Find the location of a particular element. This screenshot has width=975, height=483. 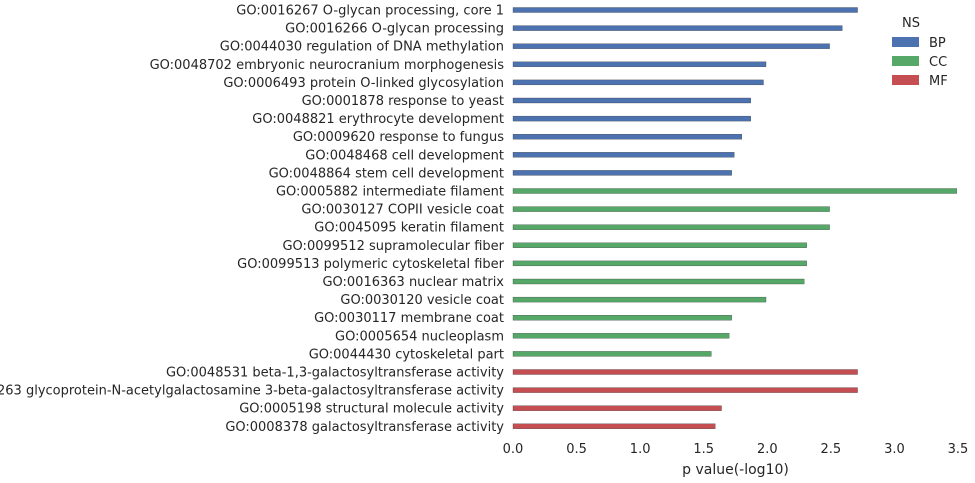

x-tick-label: 0.0 is located at coordinates (513, 449).